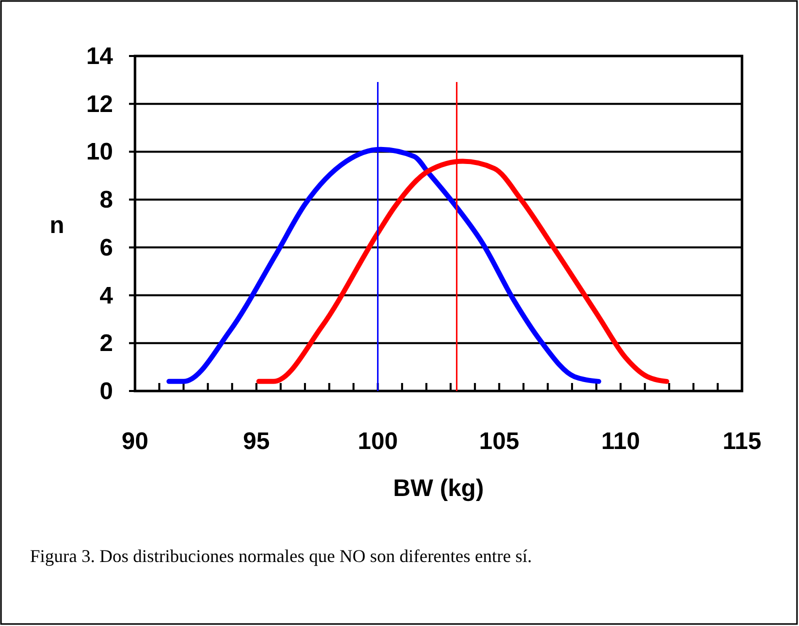 This screenshot has height=626, width=799. I want to click on y-tick-label: 6, so click(106, 248).